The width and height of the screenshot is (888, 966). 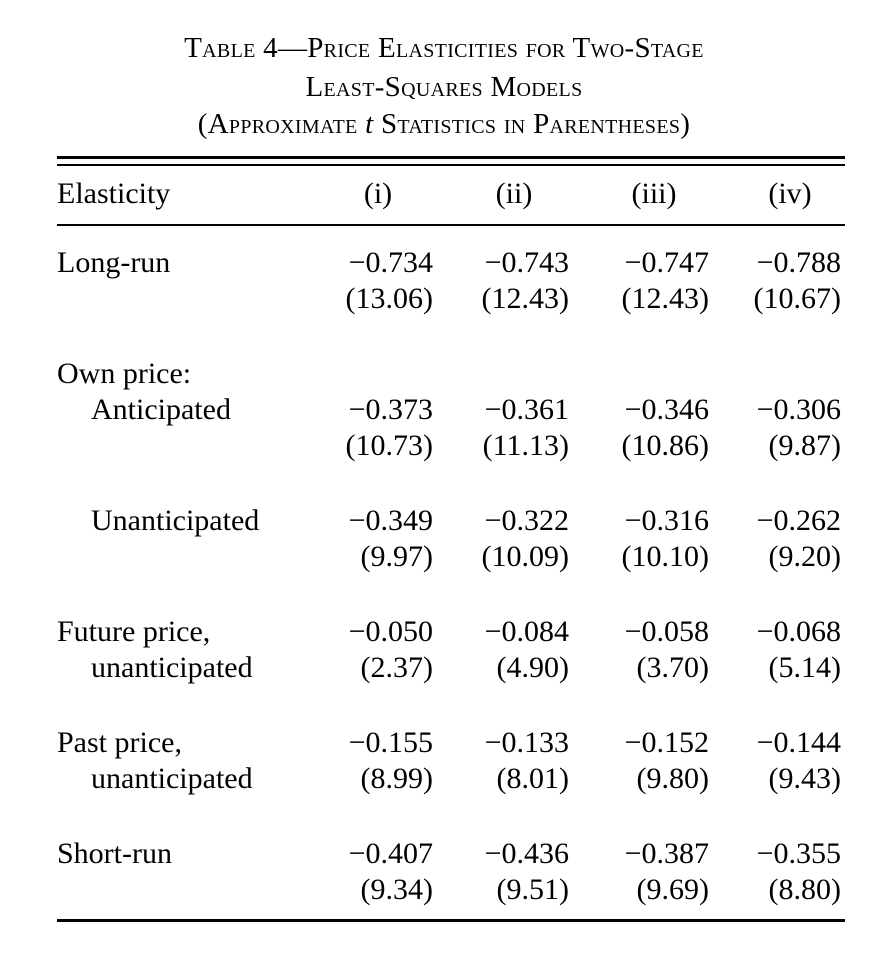 I want to click on cell-value: −0.262, so click(x=798, y=520).